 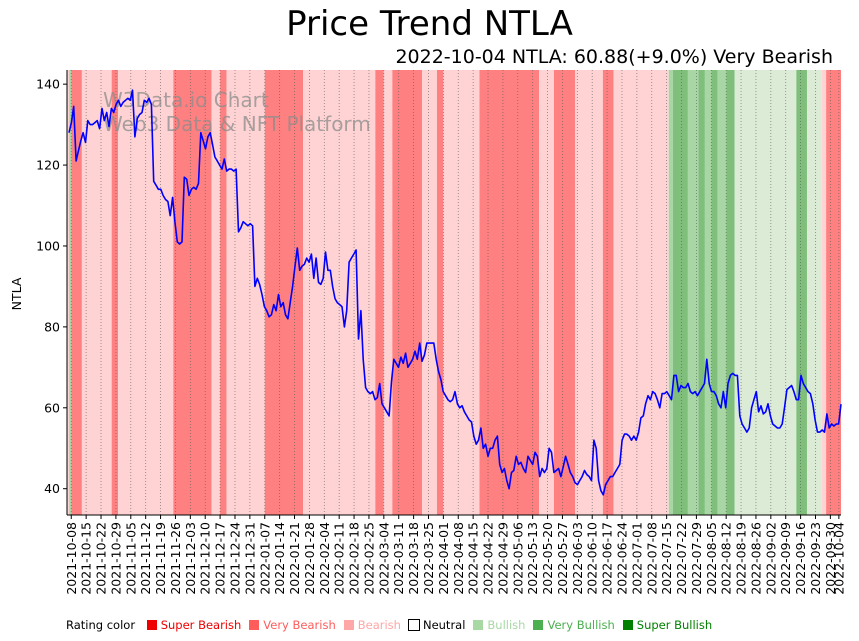 What do you see at coordinates (48, 165) in the screenshot?
I see `y-tick-label: 120` at bounding box center [48, 165].